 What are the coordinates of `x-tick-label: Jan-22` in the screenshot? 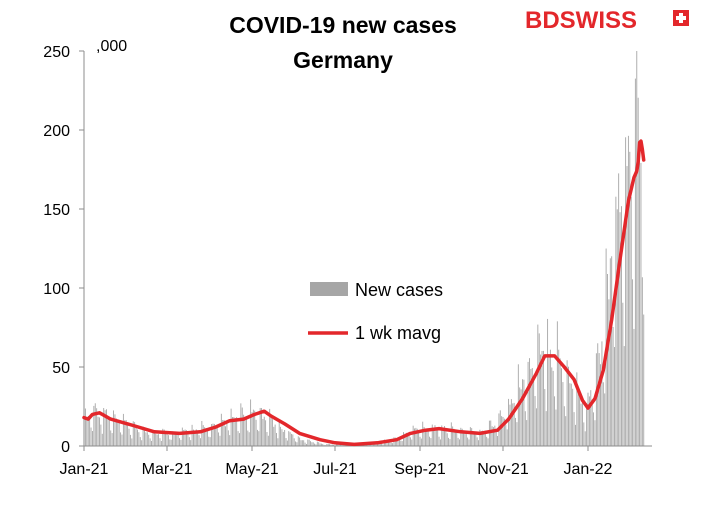 It's located at (588, 469).